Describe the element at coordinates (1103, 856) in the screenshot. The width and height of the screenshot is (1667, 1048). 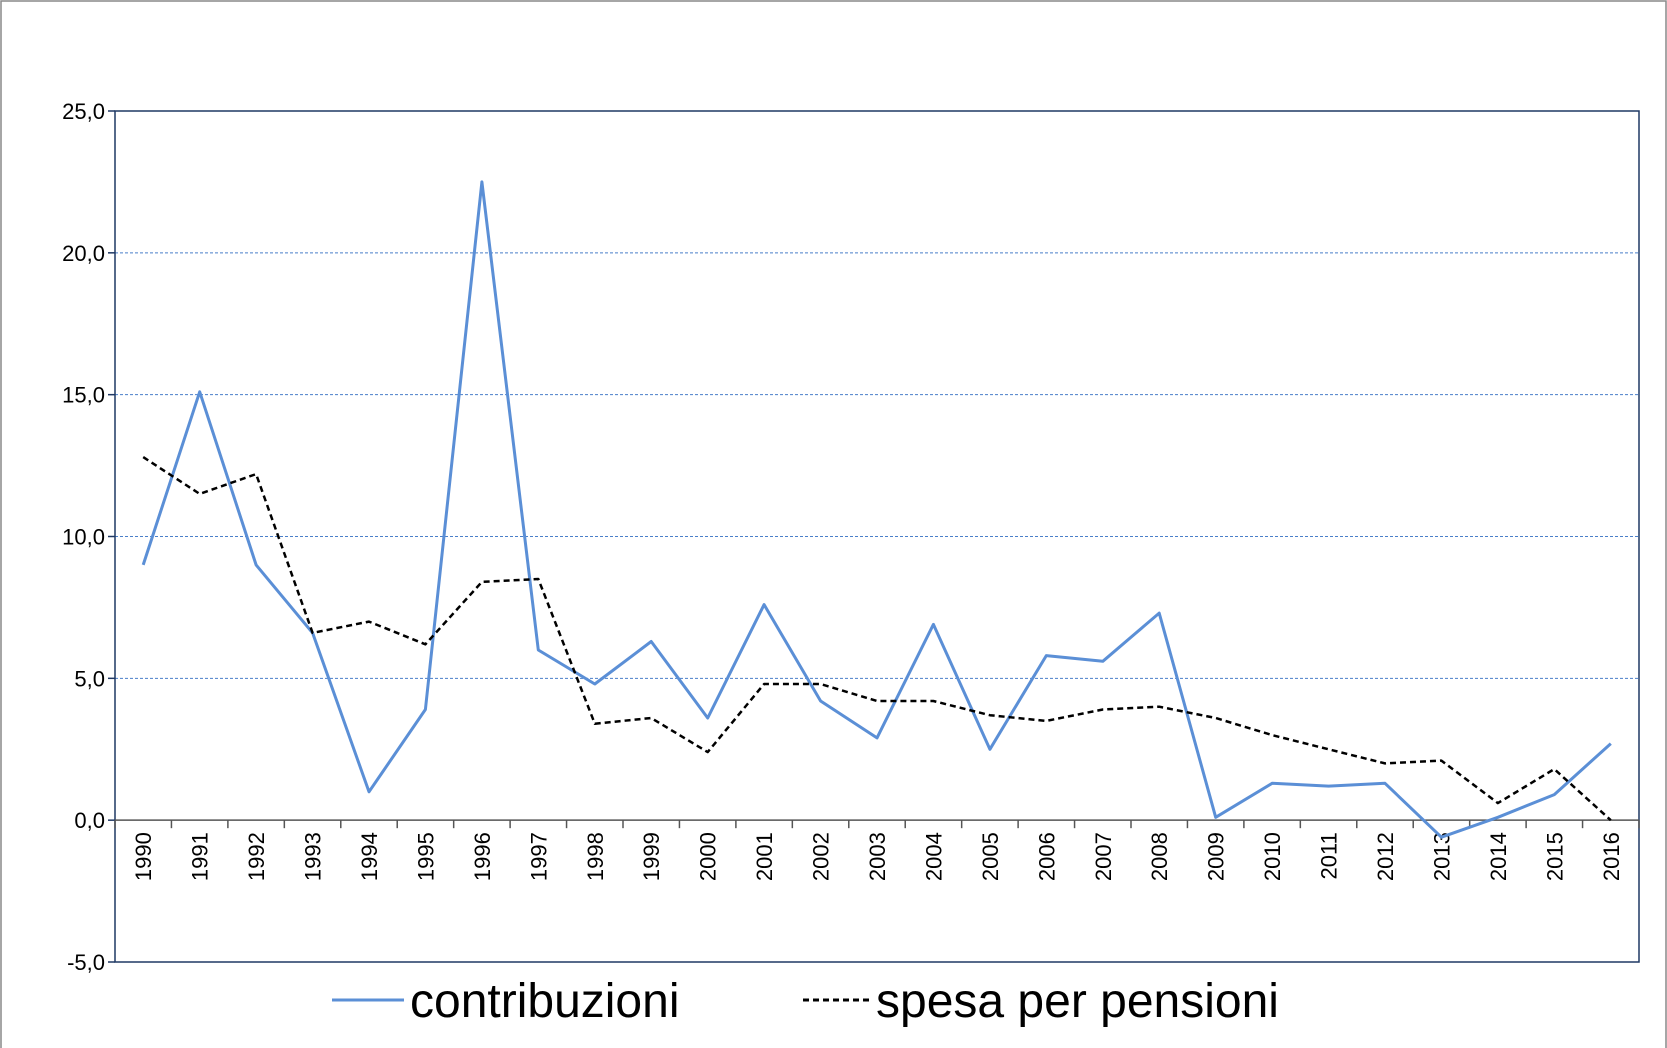
I see `x-tick-label: 2007` at that location.